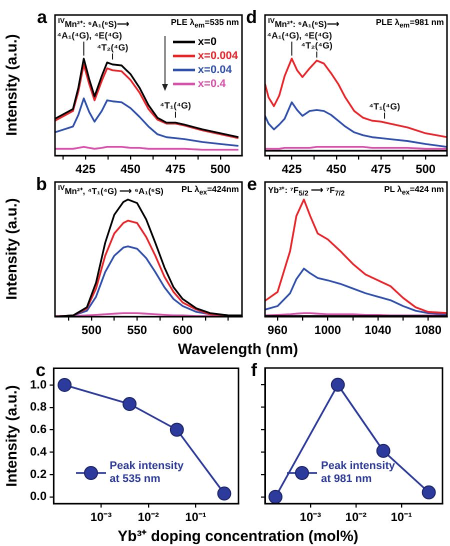 This screenshot has height=546, width=450. I want to click on text: PLE λ$_{em}$=535 nm, so click(204, 23).